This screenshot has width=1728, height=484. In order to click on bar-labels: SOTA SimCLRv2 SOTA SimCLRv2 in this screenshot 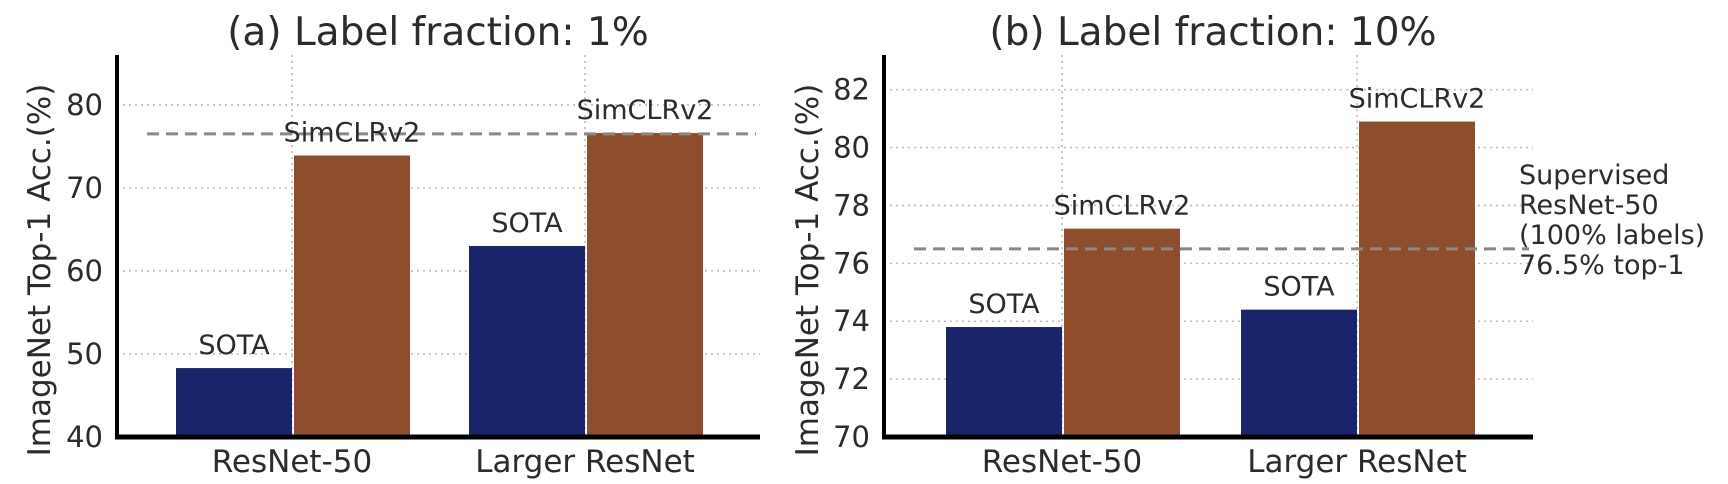, I will do `click(1226, 202)`.